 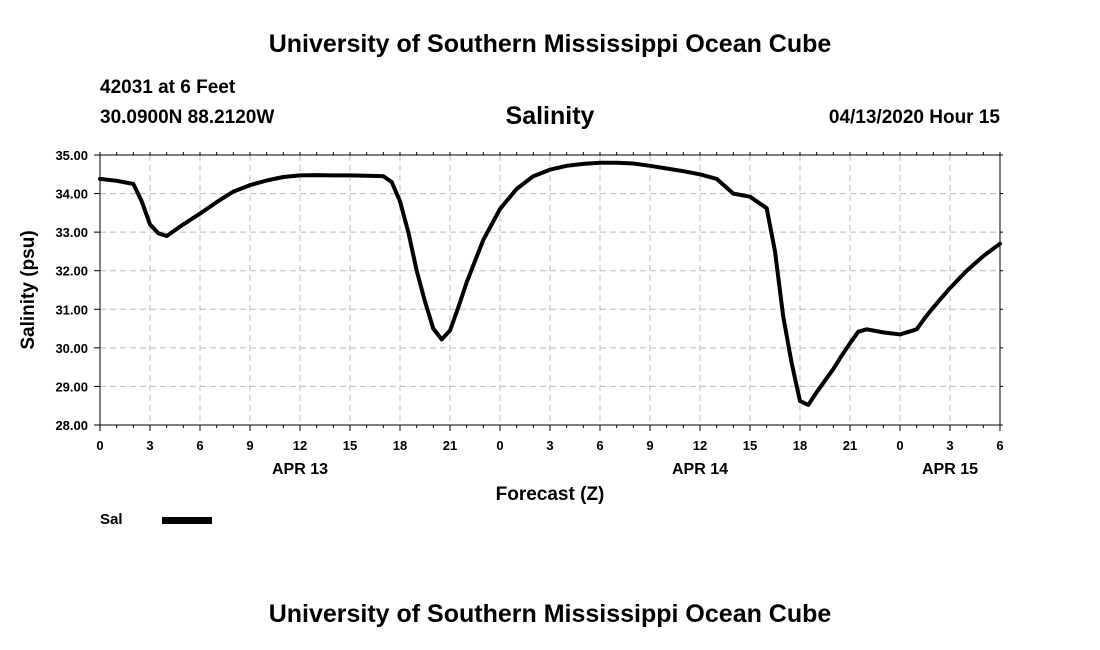 I want to click on forecast-datetime: 04/13/2020 Hour 15, so click(x=914, y=117).